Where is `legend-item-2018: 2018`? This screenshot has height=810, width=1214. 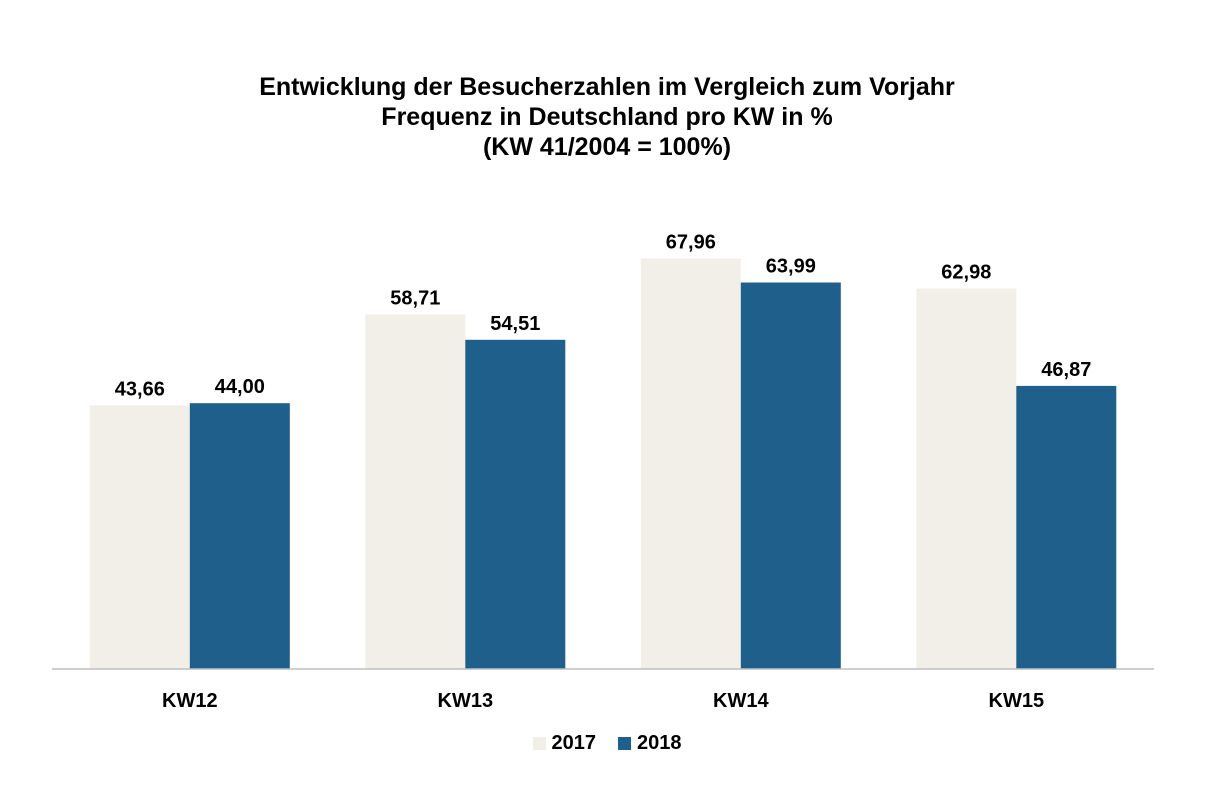 legend-item-2018: 2018 is located at coordinates (650, 743).